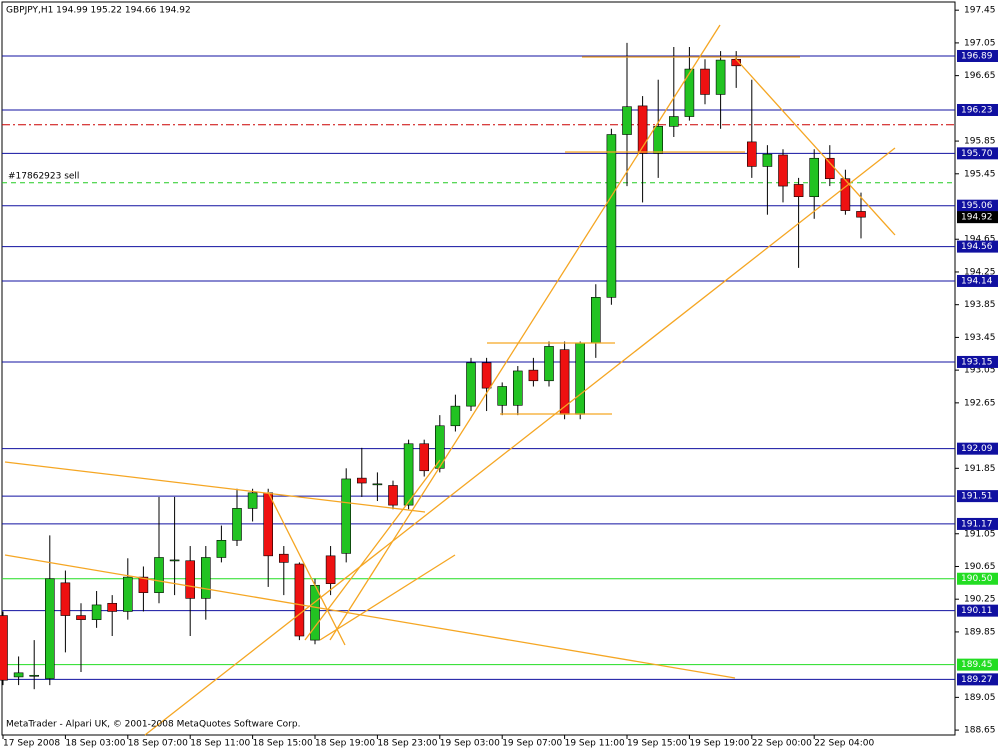  I want to click on level-label: 192.09, so click(977, 449).